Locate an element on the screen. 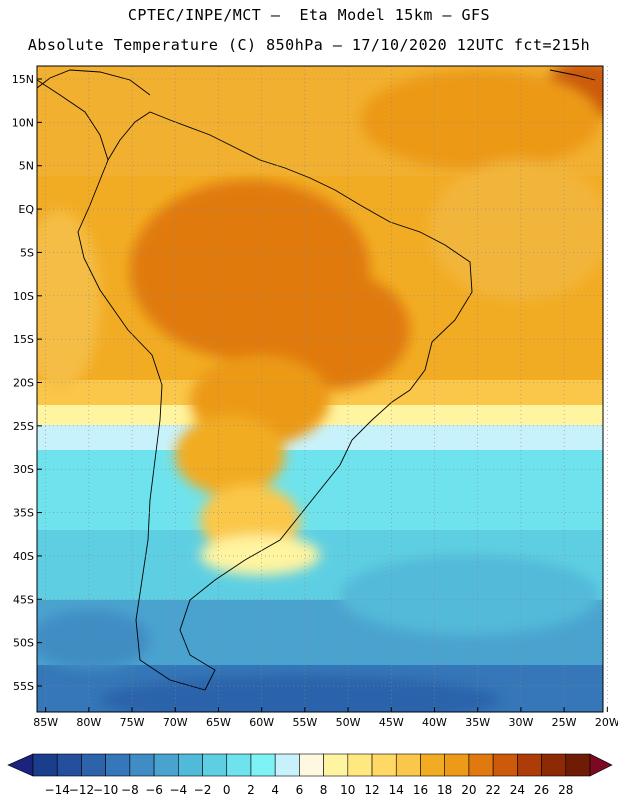 Image resolution: width=618 pixels, height=800 pixels. colorbar-over-arrow is located at coordinates (601, 765).